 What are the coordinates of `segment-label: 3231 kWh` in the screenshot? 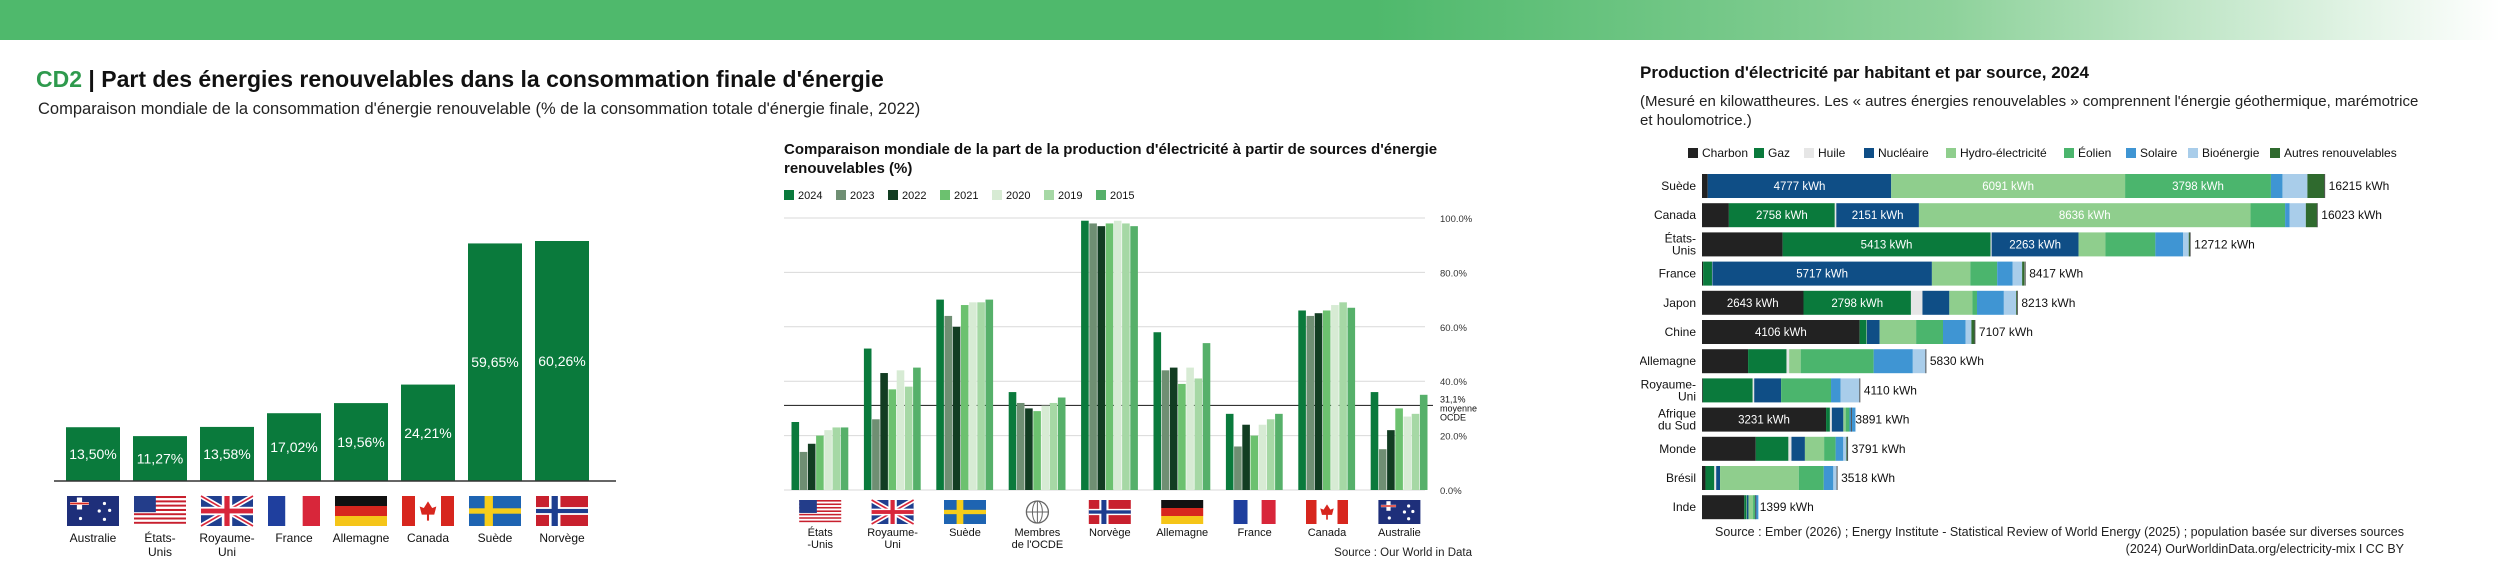 It's located at (1764, 421).